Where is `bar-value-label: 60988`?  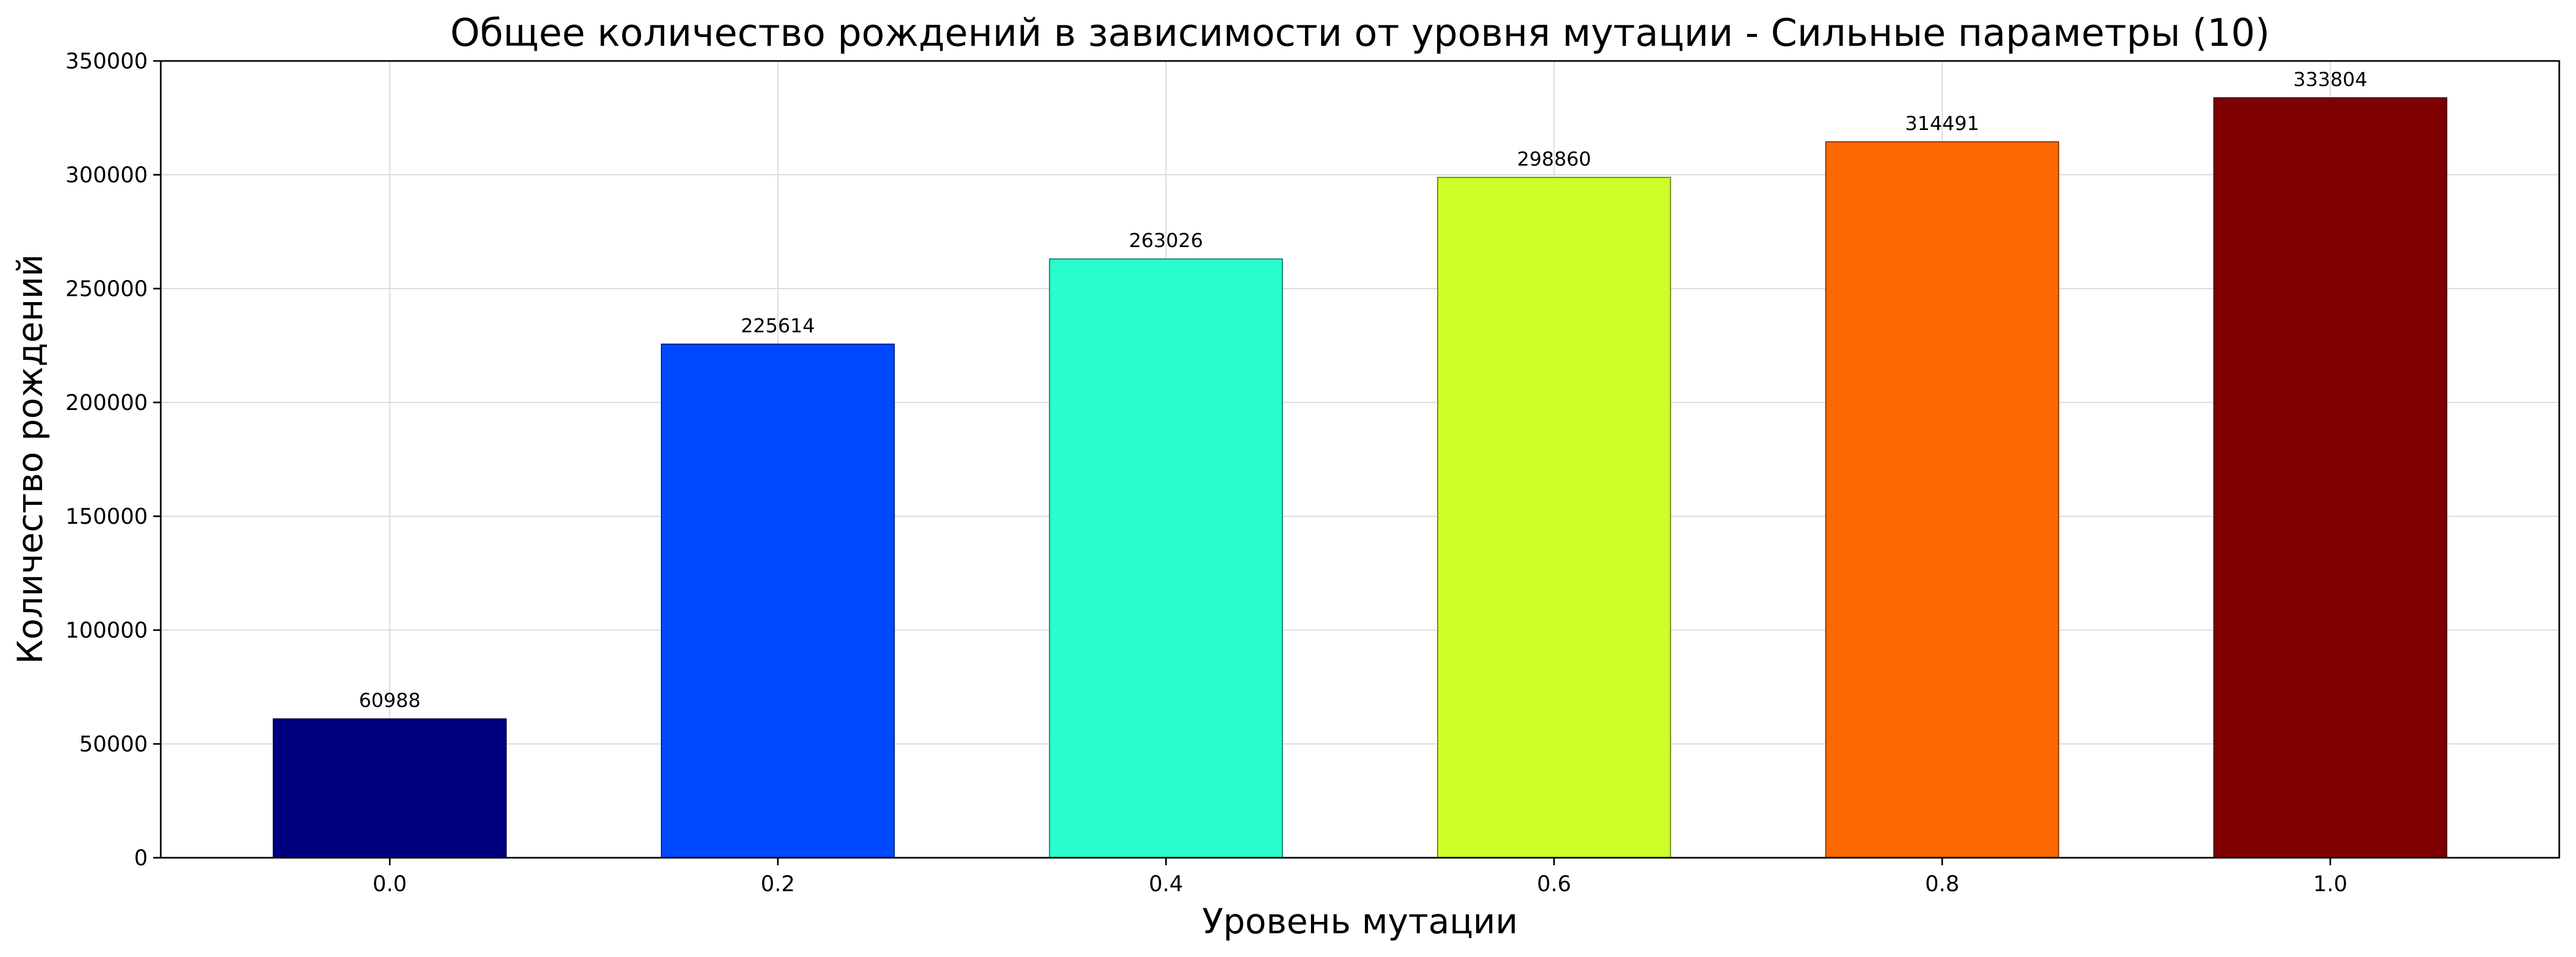
bar-value-label: 60988 is located at coordinates (390, 701).